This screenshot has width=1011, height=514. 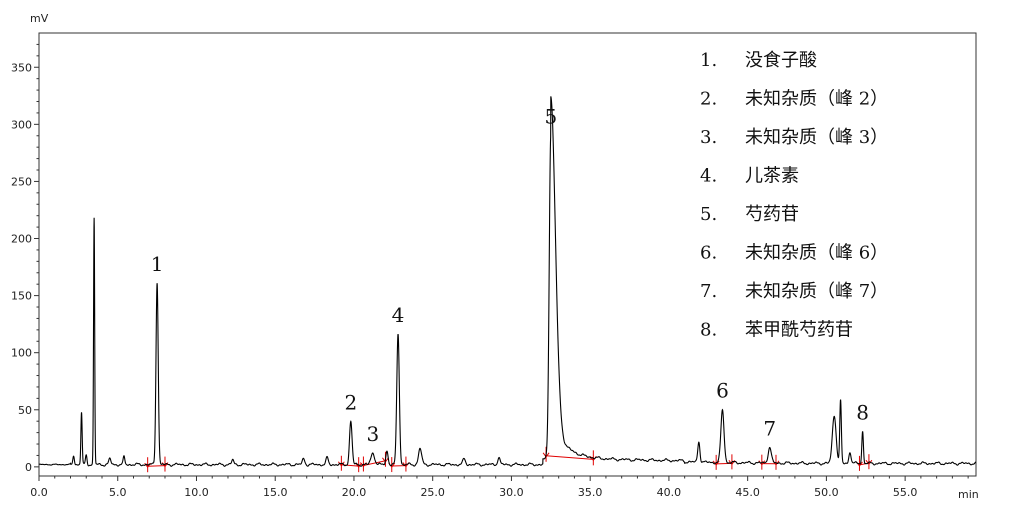 What do you see at coordinates (196, 492) in the screenshot?
I see `x-tick-label: 10.0` at bounding box center [196, 492].